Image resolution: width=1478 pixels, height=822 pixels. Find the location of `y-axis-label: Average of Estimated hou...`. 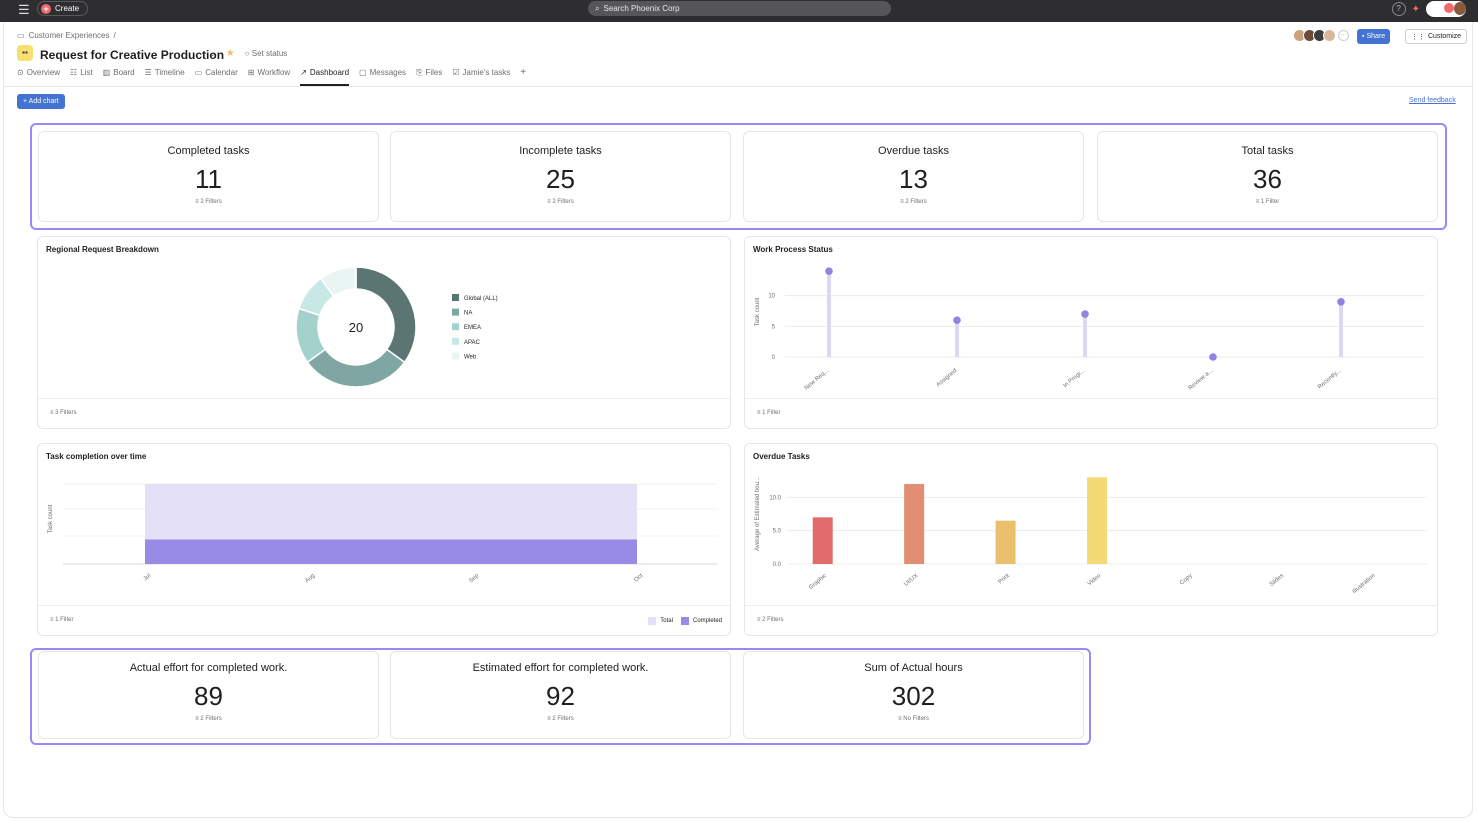

y-axis-label: Average of Estimated hou... is located at coordinates (758, 514).